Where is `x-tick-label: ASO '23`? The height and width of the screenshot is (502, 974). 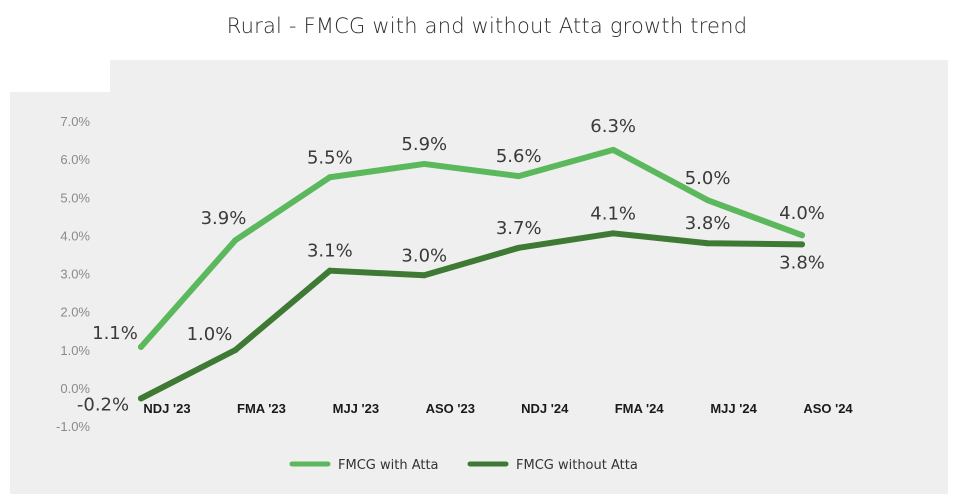 x-tick-label: ASO '23 is located at coordinates (450, 408).